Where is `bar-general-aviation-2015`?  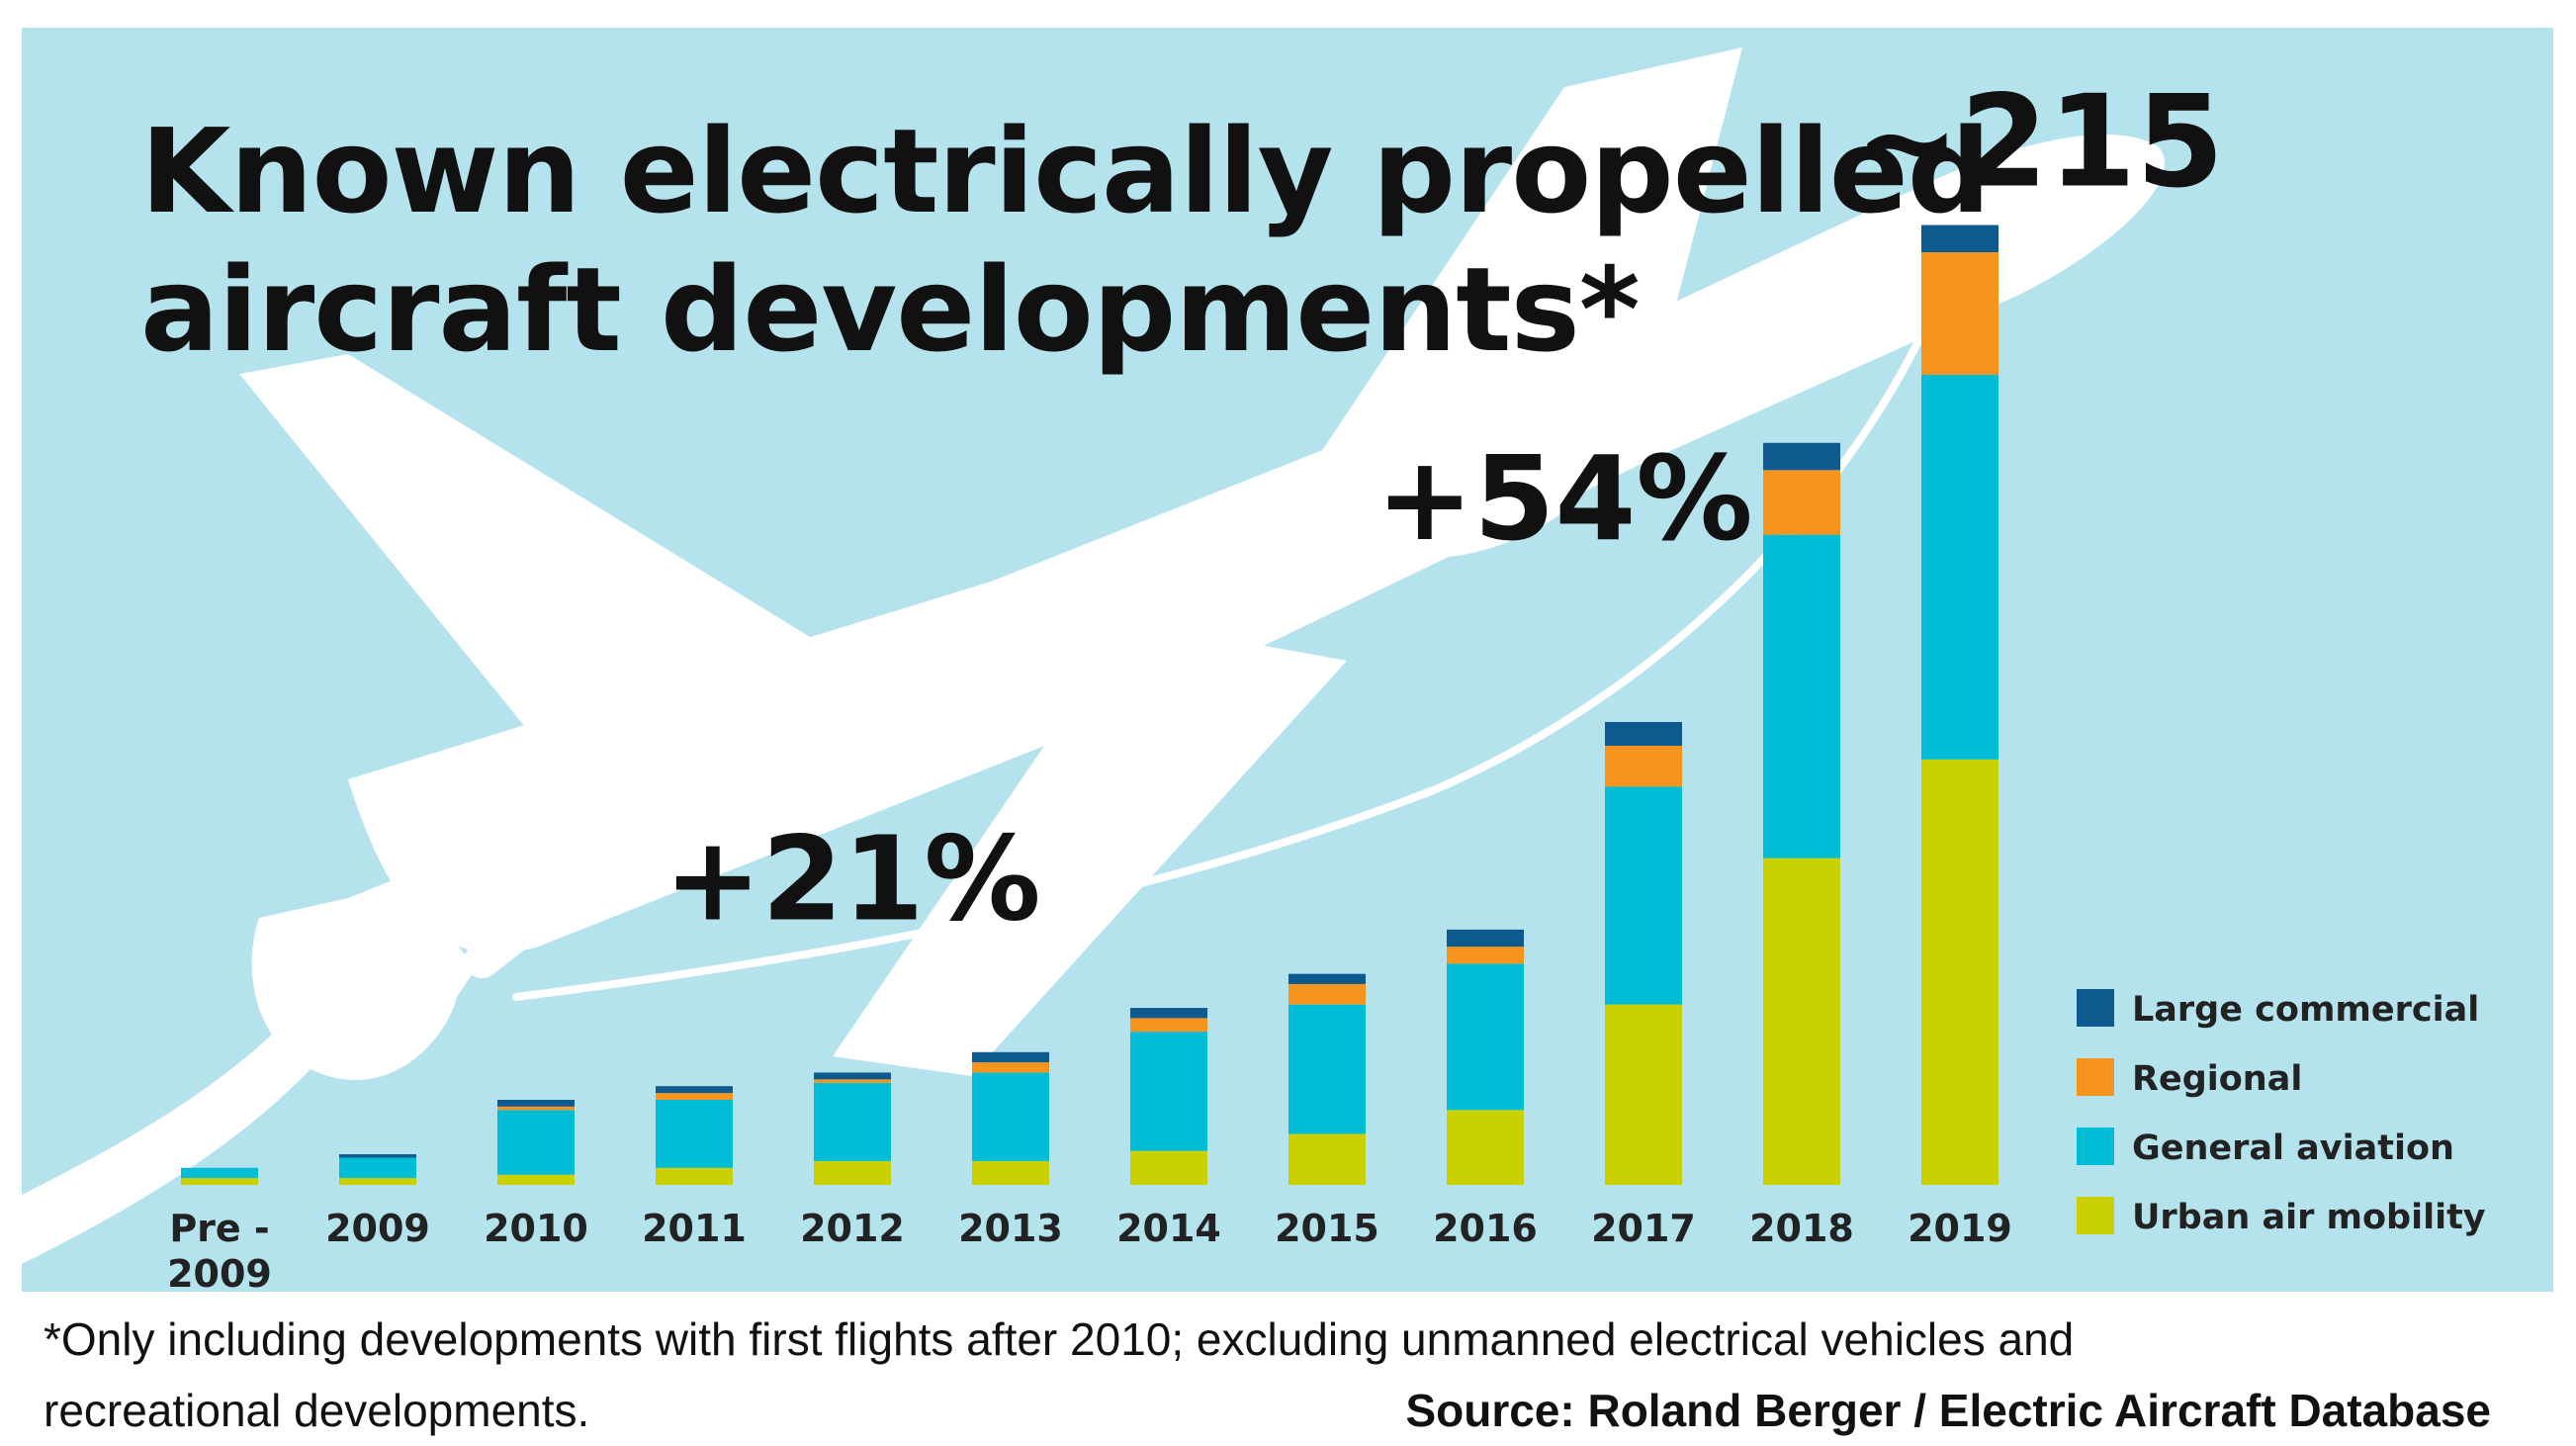 bar-general-aviation-2015 is located at coordinates (1327, 1069).